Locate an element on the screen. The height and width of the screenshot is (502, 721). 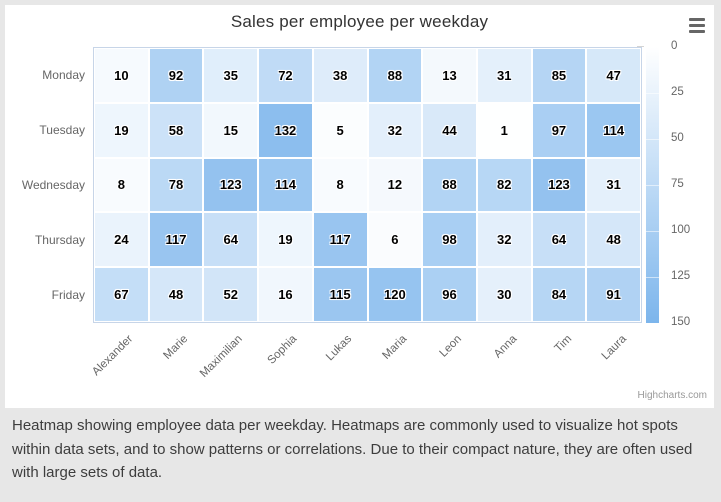
heatmap-cell: 115 is located at coordinates (340, 294).